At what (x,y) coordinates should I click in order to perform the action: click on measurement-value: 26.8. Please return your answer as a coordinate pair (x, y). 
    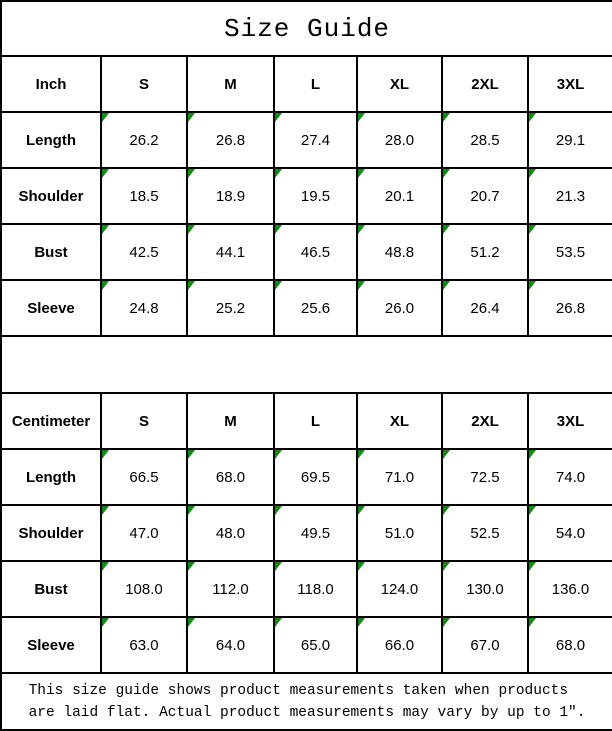
    Looking at the image, I should click on (570, 308).